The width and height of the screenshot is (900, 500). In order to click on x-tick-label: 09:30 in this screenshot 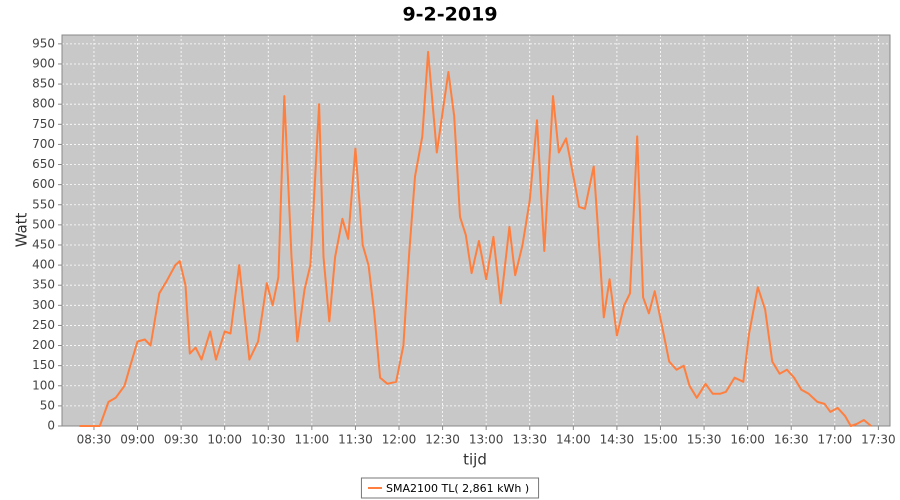, I will do `click(181, 440)`.